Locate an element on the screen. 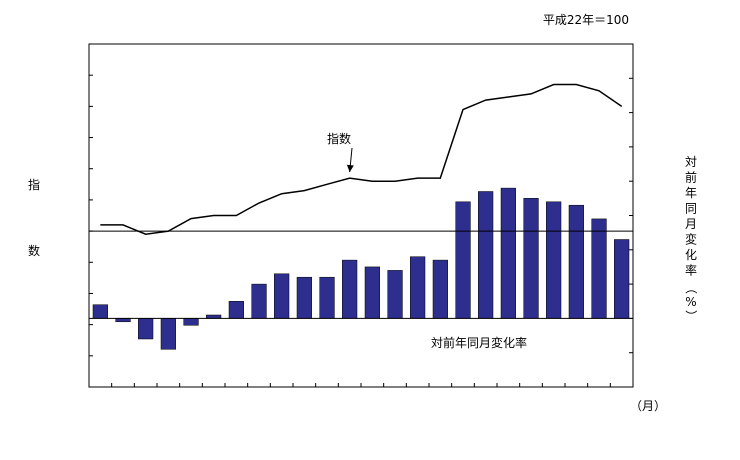 The width and height of the screenshot is (740, 460). right-axis-label: 対前年同月変化率 （%） is located at coordinates (691, 238).